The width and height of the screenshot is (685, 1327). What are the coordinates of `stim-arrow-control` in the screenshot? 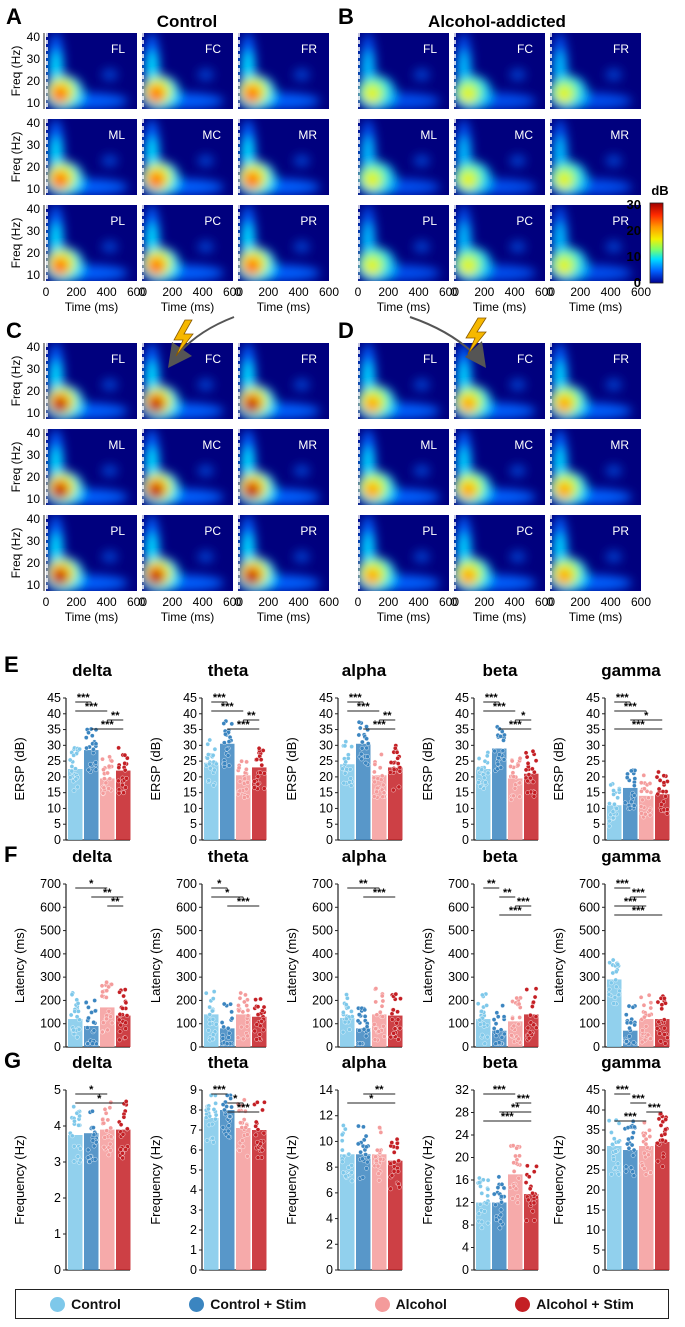 It's located at (201, 342).